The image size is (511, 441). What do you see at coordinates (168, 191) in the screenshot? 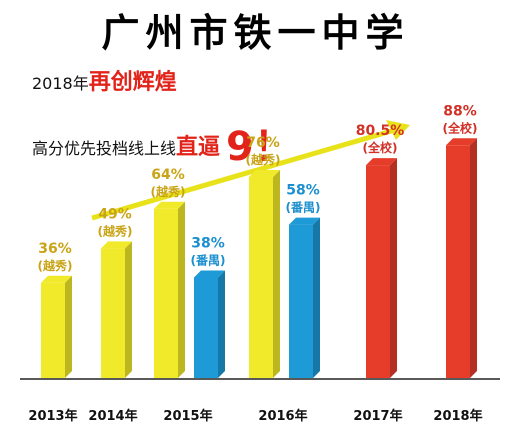
I see `data-sublabel-2: (越秀)` at bounding box center [168, 191].